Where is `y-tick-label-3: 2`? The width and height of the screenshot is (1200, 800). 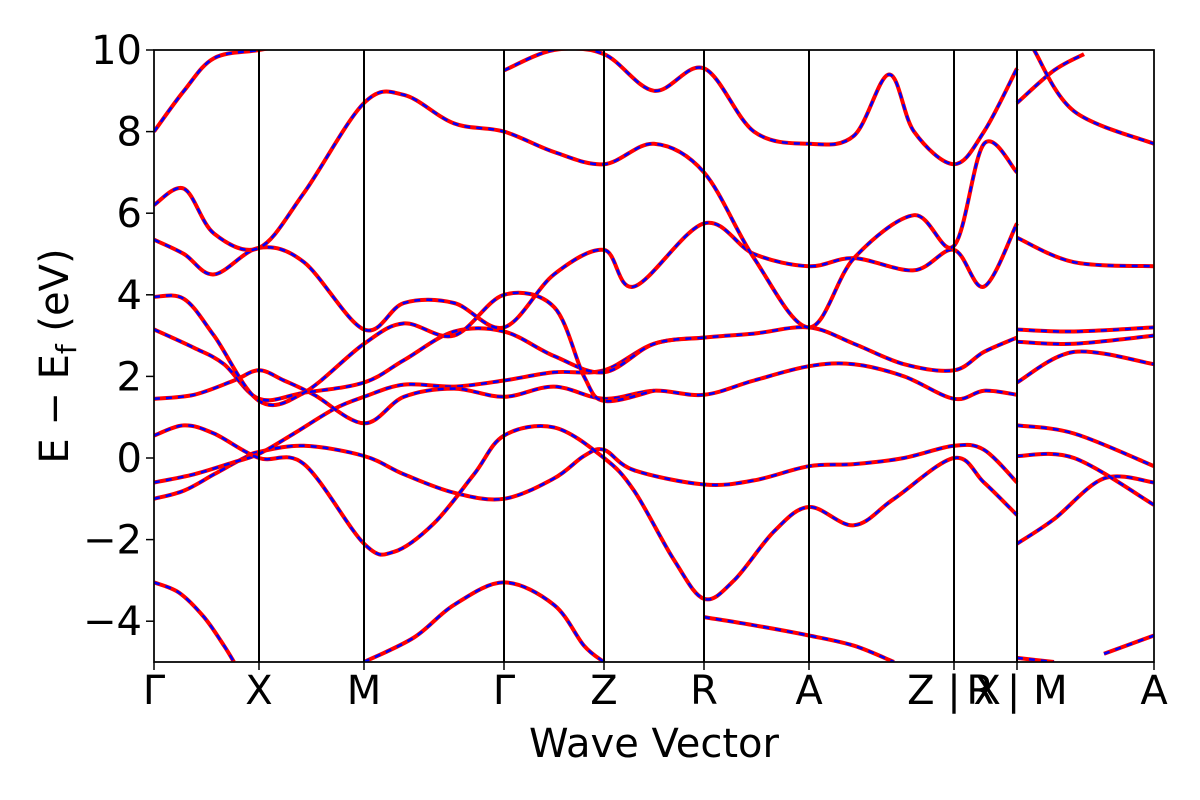
y-tick-label-3: 2 is located at coordinates (129, 377).